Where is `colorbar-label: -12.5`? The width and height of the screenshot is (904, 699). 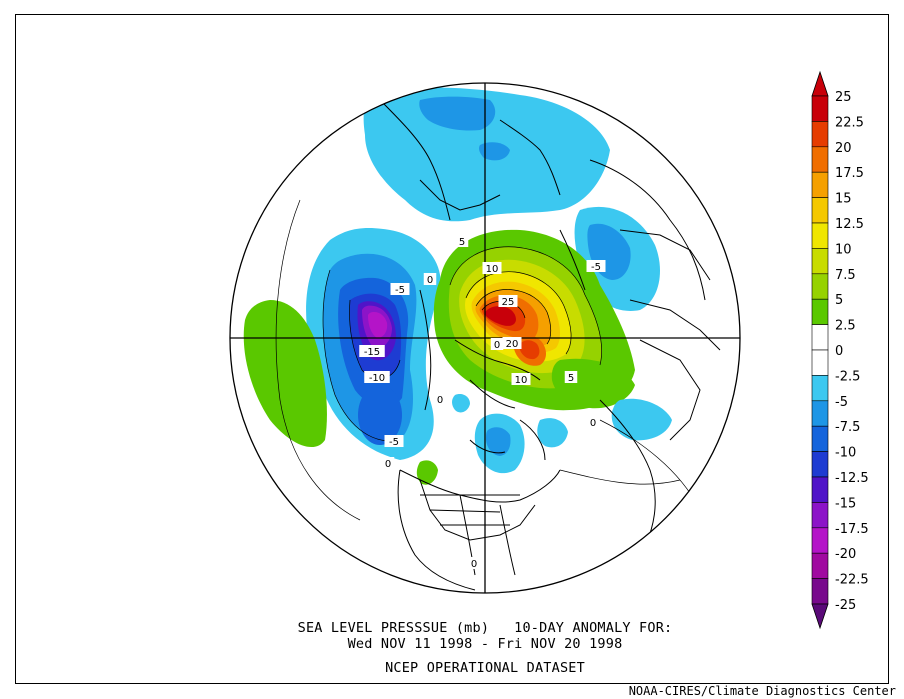
colorbar-label: -12.5 is located at coordinates (852, 478).